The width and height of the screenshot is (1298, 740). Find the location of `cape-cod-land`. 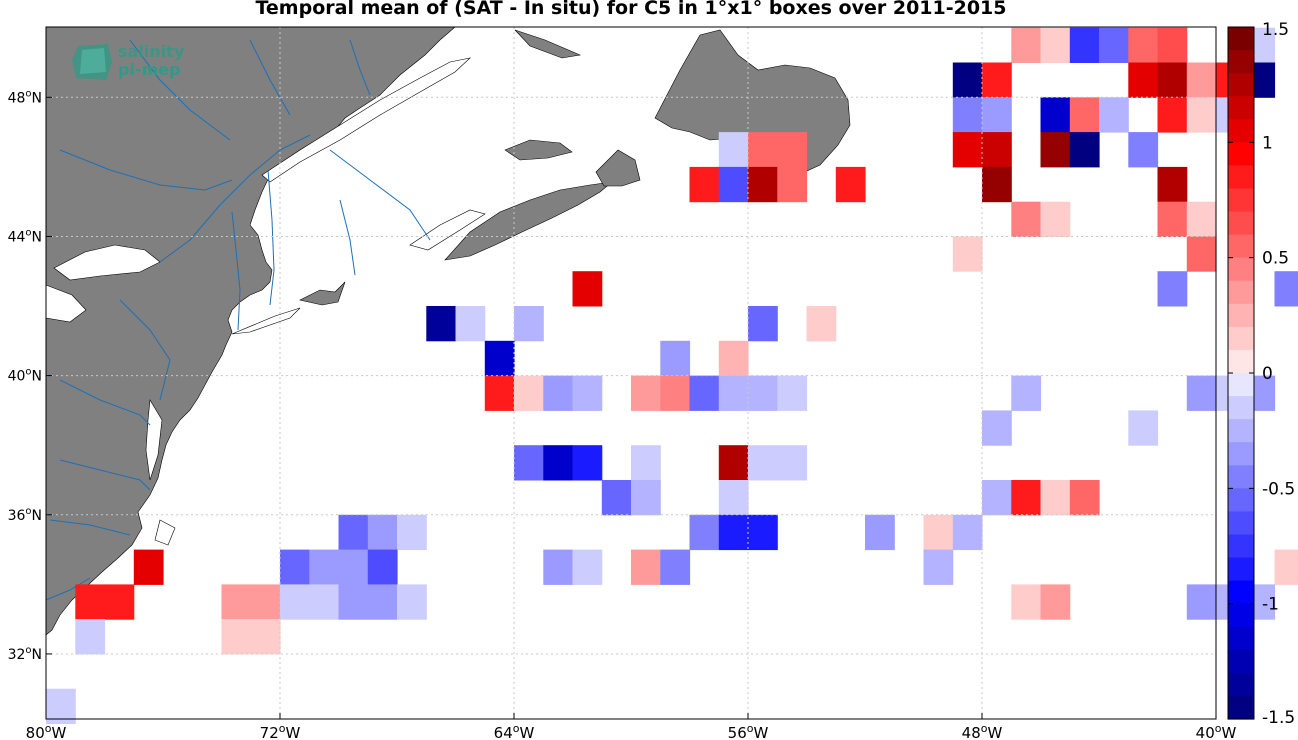

cape-cod-land is located at coordinates (322, 293).